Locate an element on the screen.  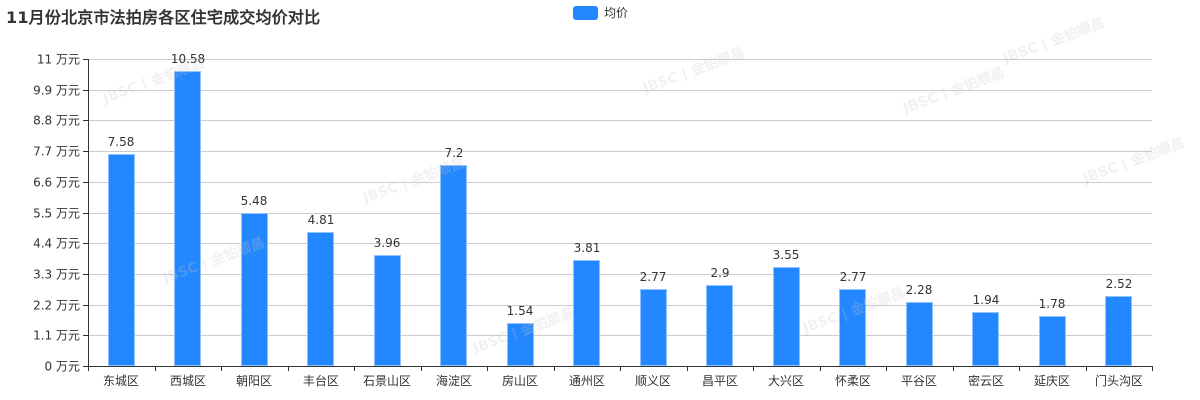
y-axis-label: 8.8 万元 is located at coordinates (56, 120).